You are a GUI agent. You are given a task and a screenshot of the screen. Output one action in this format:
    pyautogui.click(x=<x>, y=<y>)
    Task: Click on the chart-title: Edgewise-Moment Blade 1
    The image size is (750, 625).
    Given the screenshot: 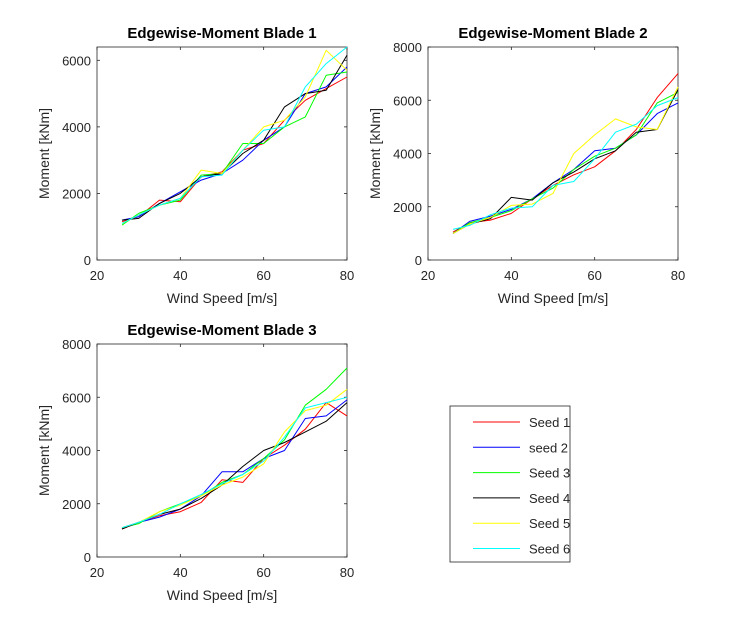 What is the action you would take?
    pyautogui.click(x=221, y=33)
    